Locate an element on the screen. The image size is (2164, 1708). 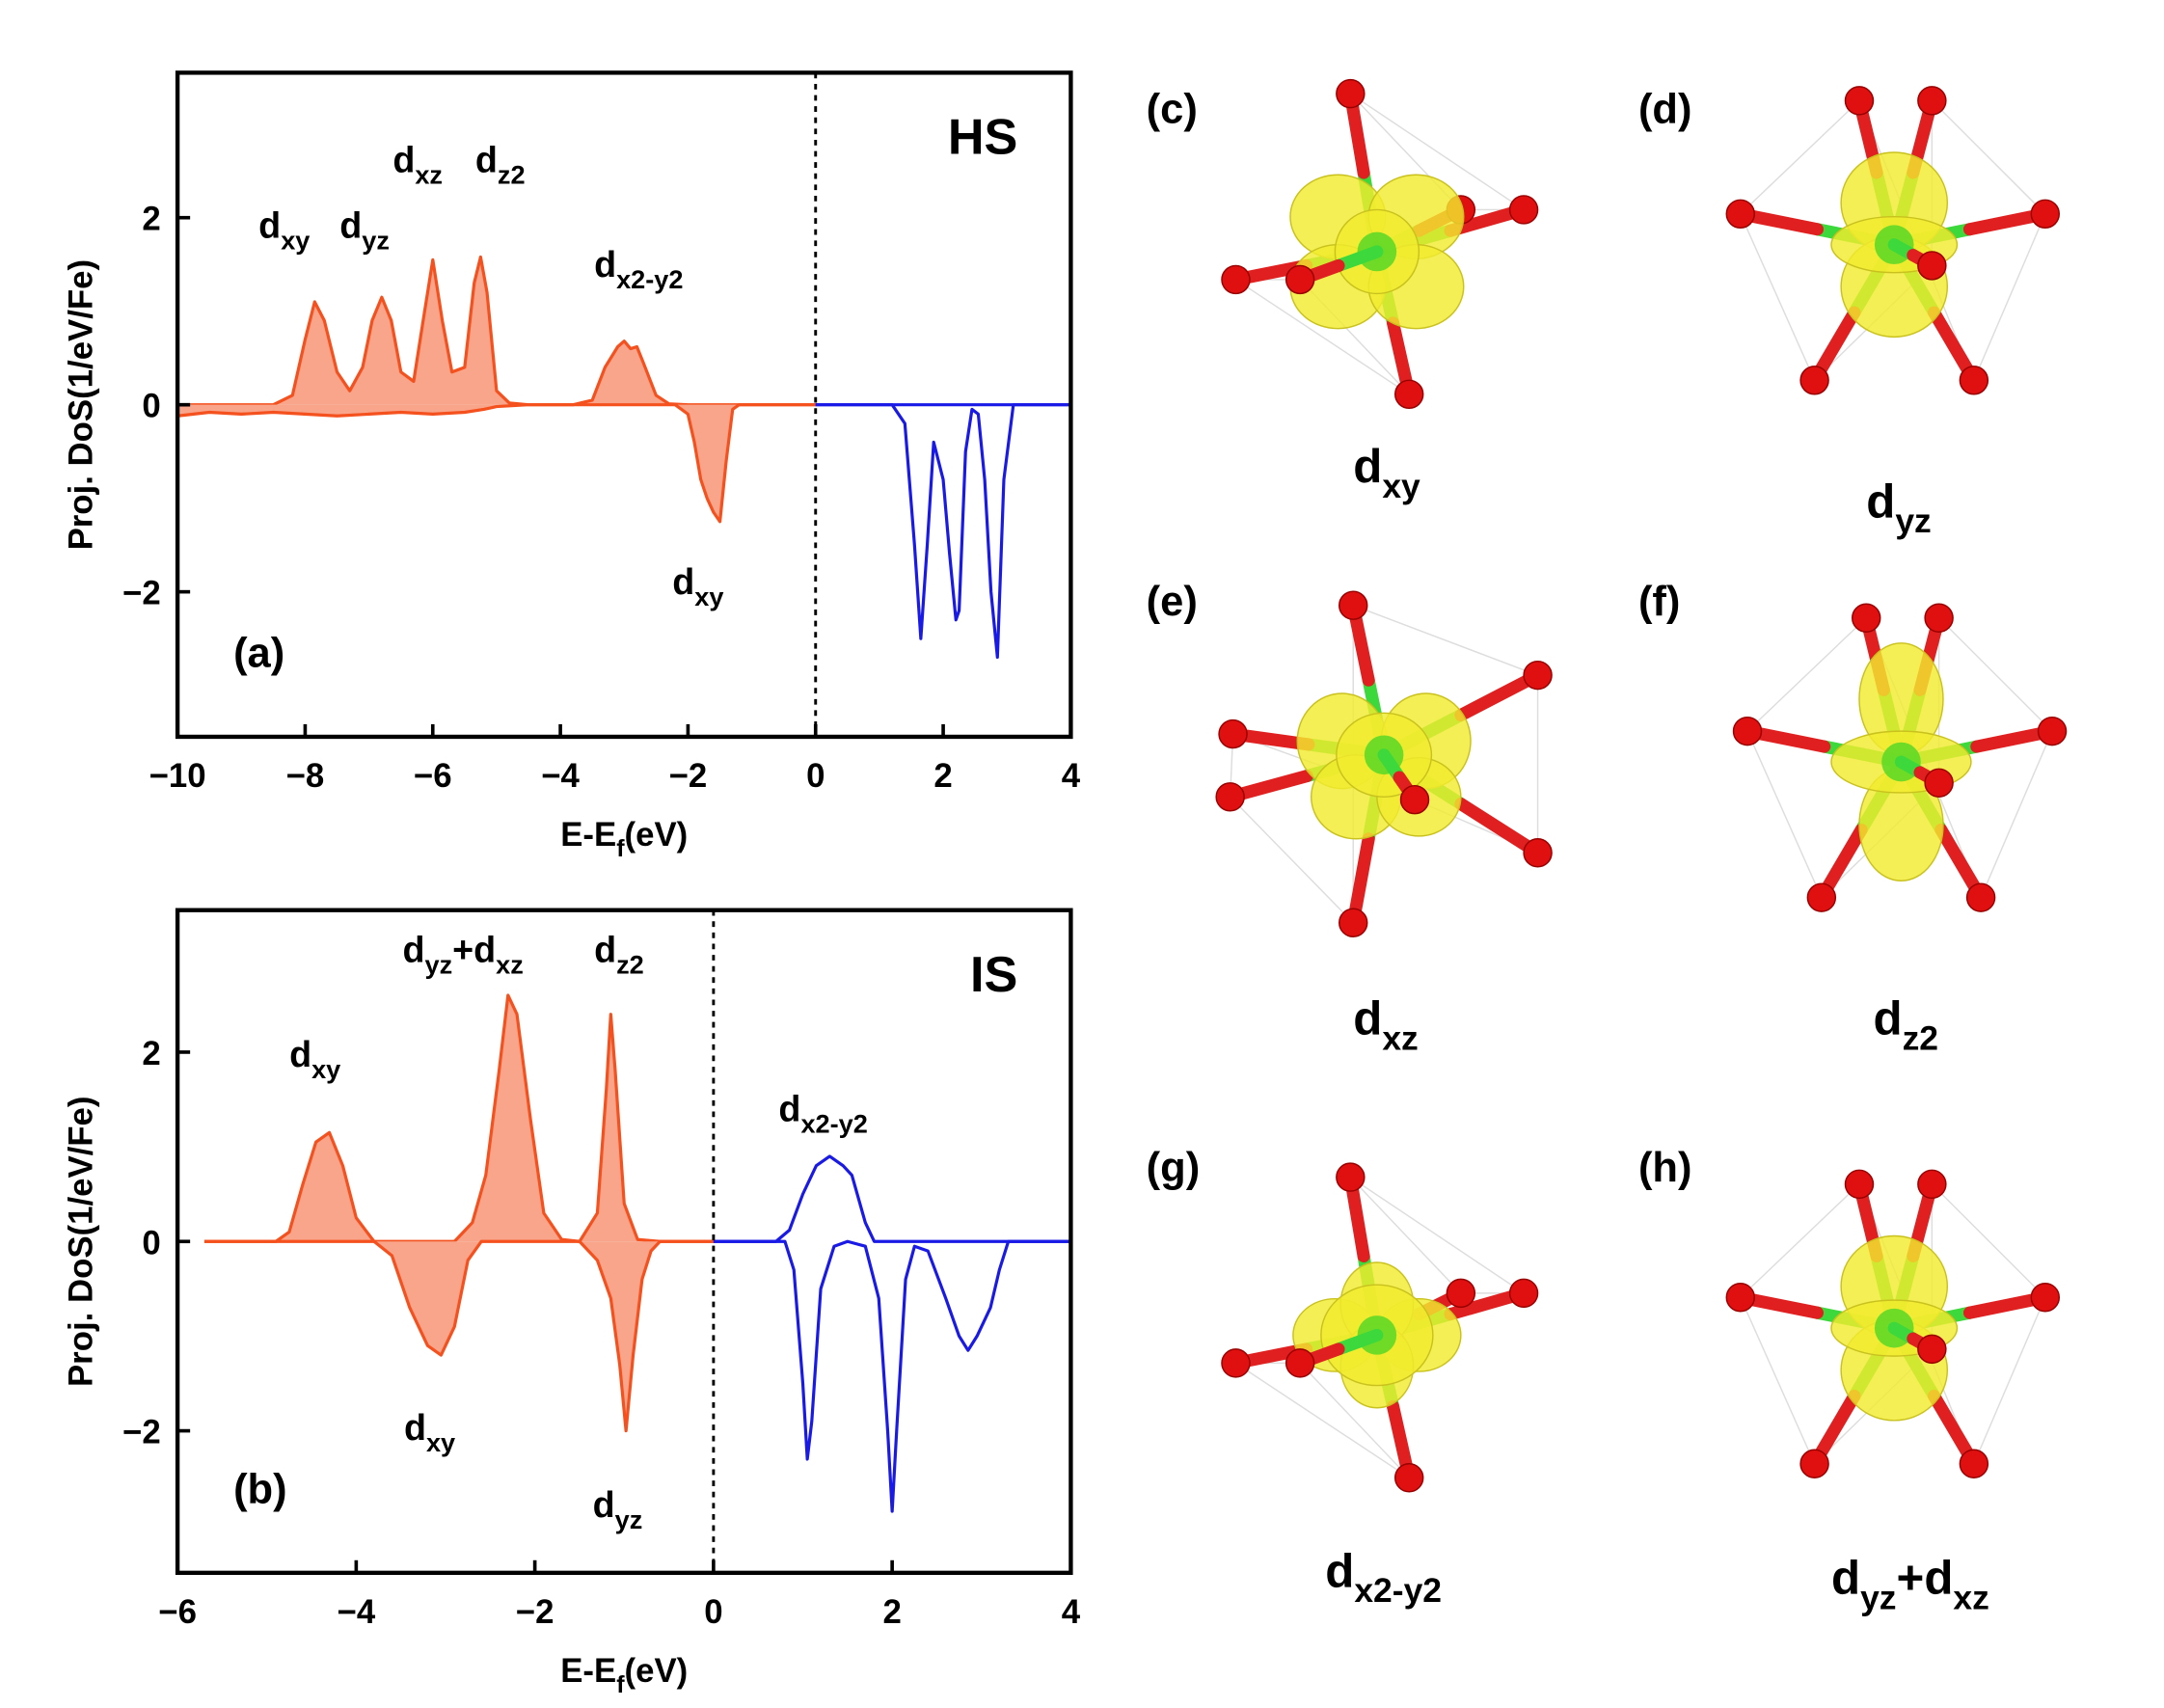
text-part: (eV) is located at coordinates (657, 1671).